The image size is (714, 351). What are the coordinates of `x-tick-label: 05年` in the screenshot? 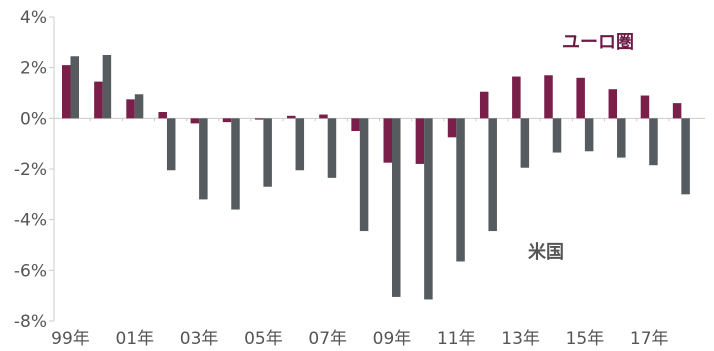 It's located at (263, 339).